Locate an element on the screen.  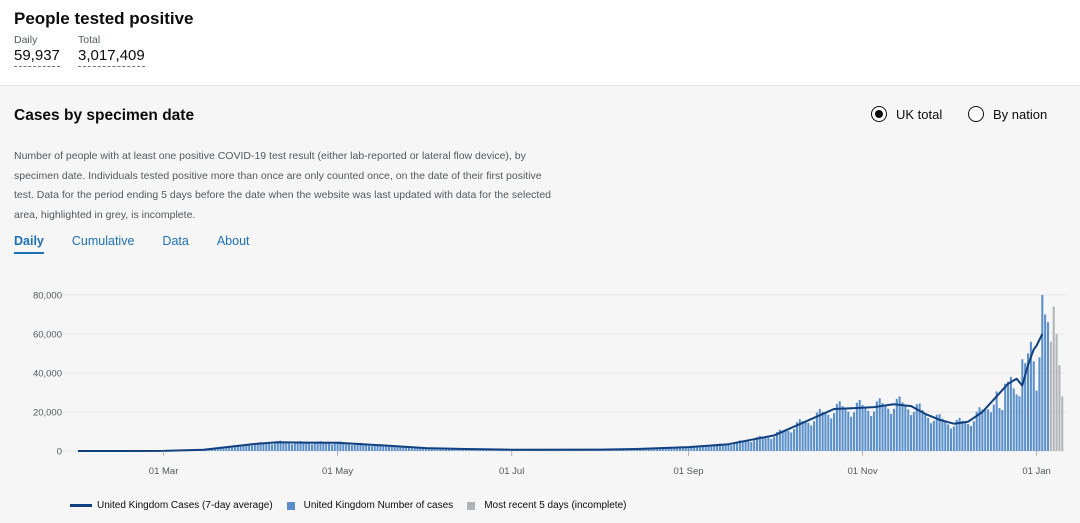
tab-cumulative: Cumulative is located at coordinates (103, 244).